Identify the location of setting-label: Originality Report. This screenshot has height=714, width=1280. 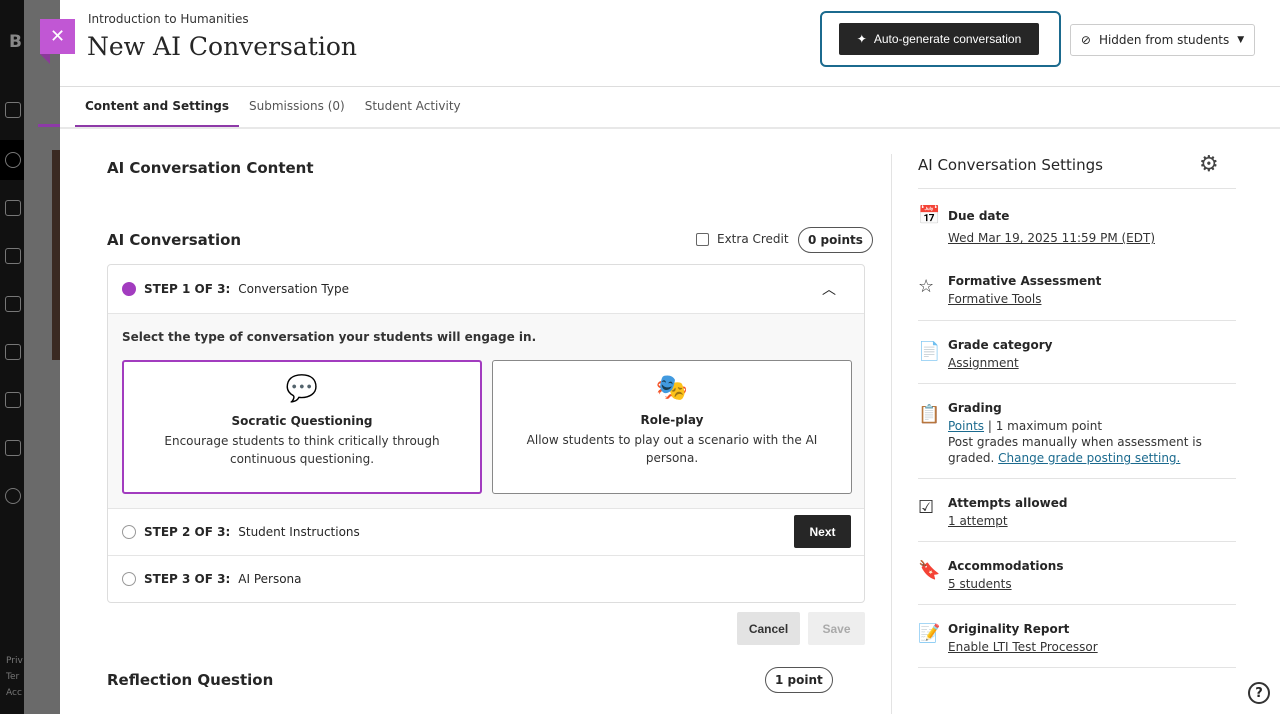
(1009, 629).